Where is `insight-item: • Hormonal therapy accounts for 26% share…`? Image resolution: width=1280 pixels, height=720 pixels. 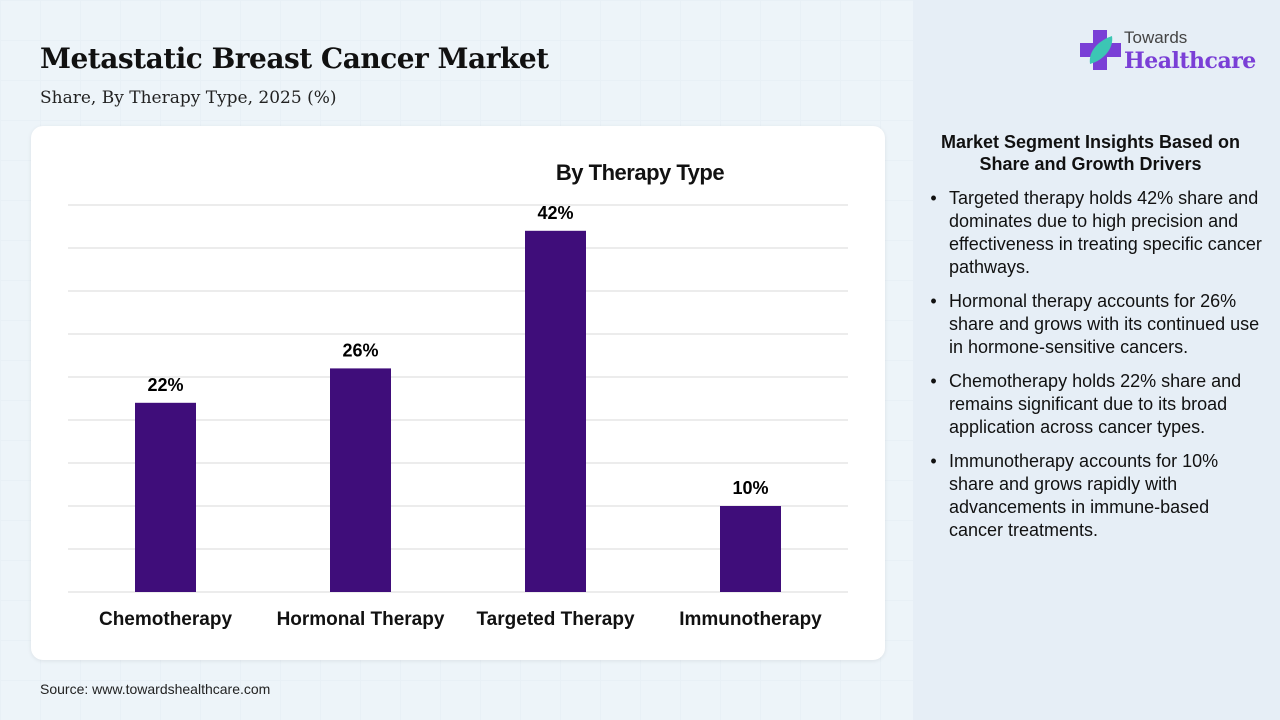
insight-item: • Hormonal therapy accounts for 26% share… is located at coordinates (1090, 324).